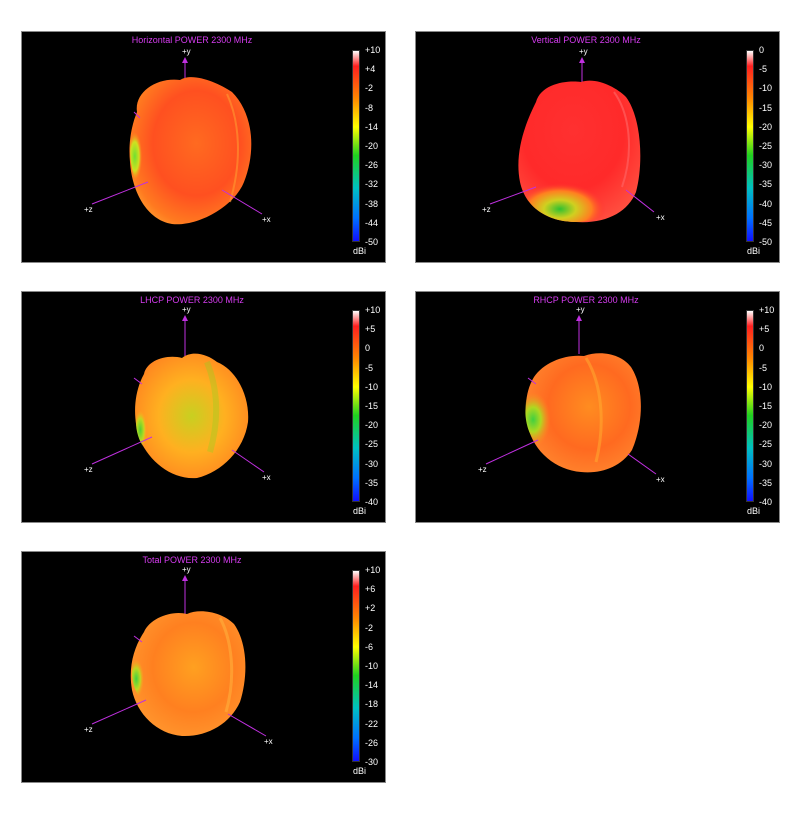 This screenshot has height=816, width=800. Describe the element at coordinates (372, 724) in the screenshot. I see `colorbar-tick: -22` at that location.